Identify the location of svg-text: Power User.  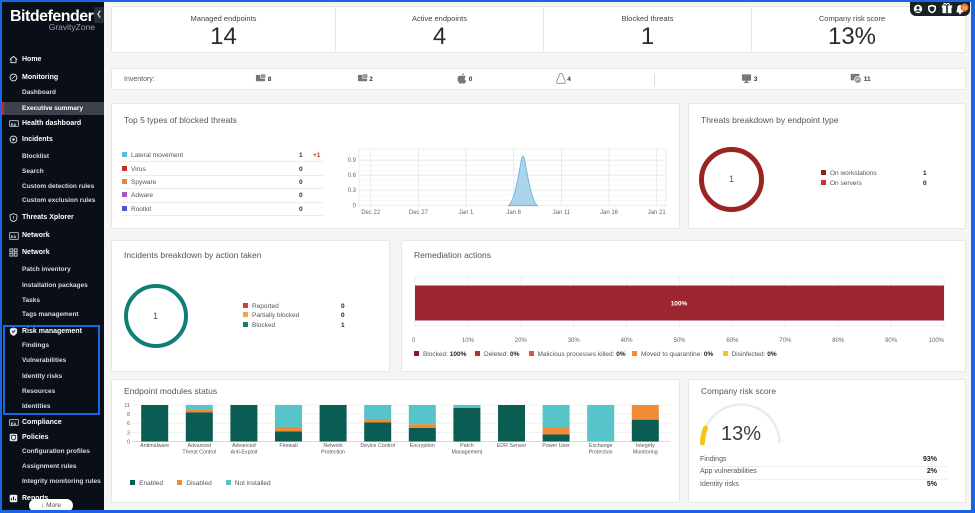
(556, 446).